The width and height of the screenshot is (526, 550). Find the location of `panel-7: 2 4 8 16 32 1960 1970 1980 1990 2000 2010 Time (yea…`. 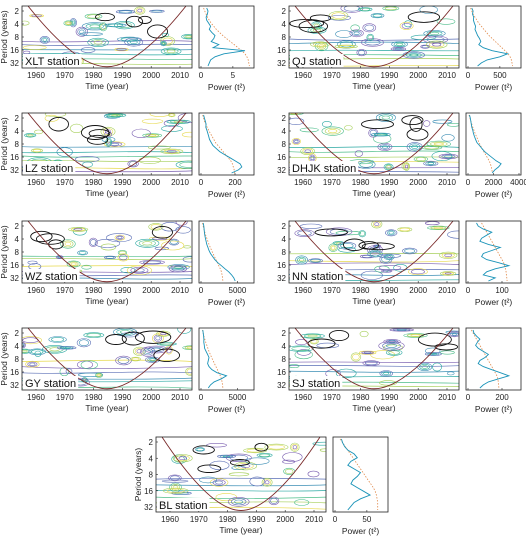

panel-7: 2 4 8 16 32 1960 1970 1980 1990 2000 2010 Time (yea… is located at coordinates (127, 370).